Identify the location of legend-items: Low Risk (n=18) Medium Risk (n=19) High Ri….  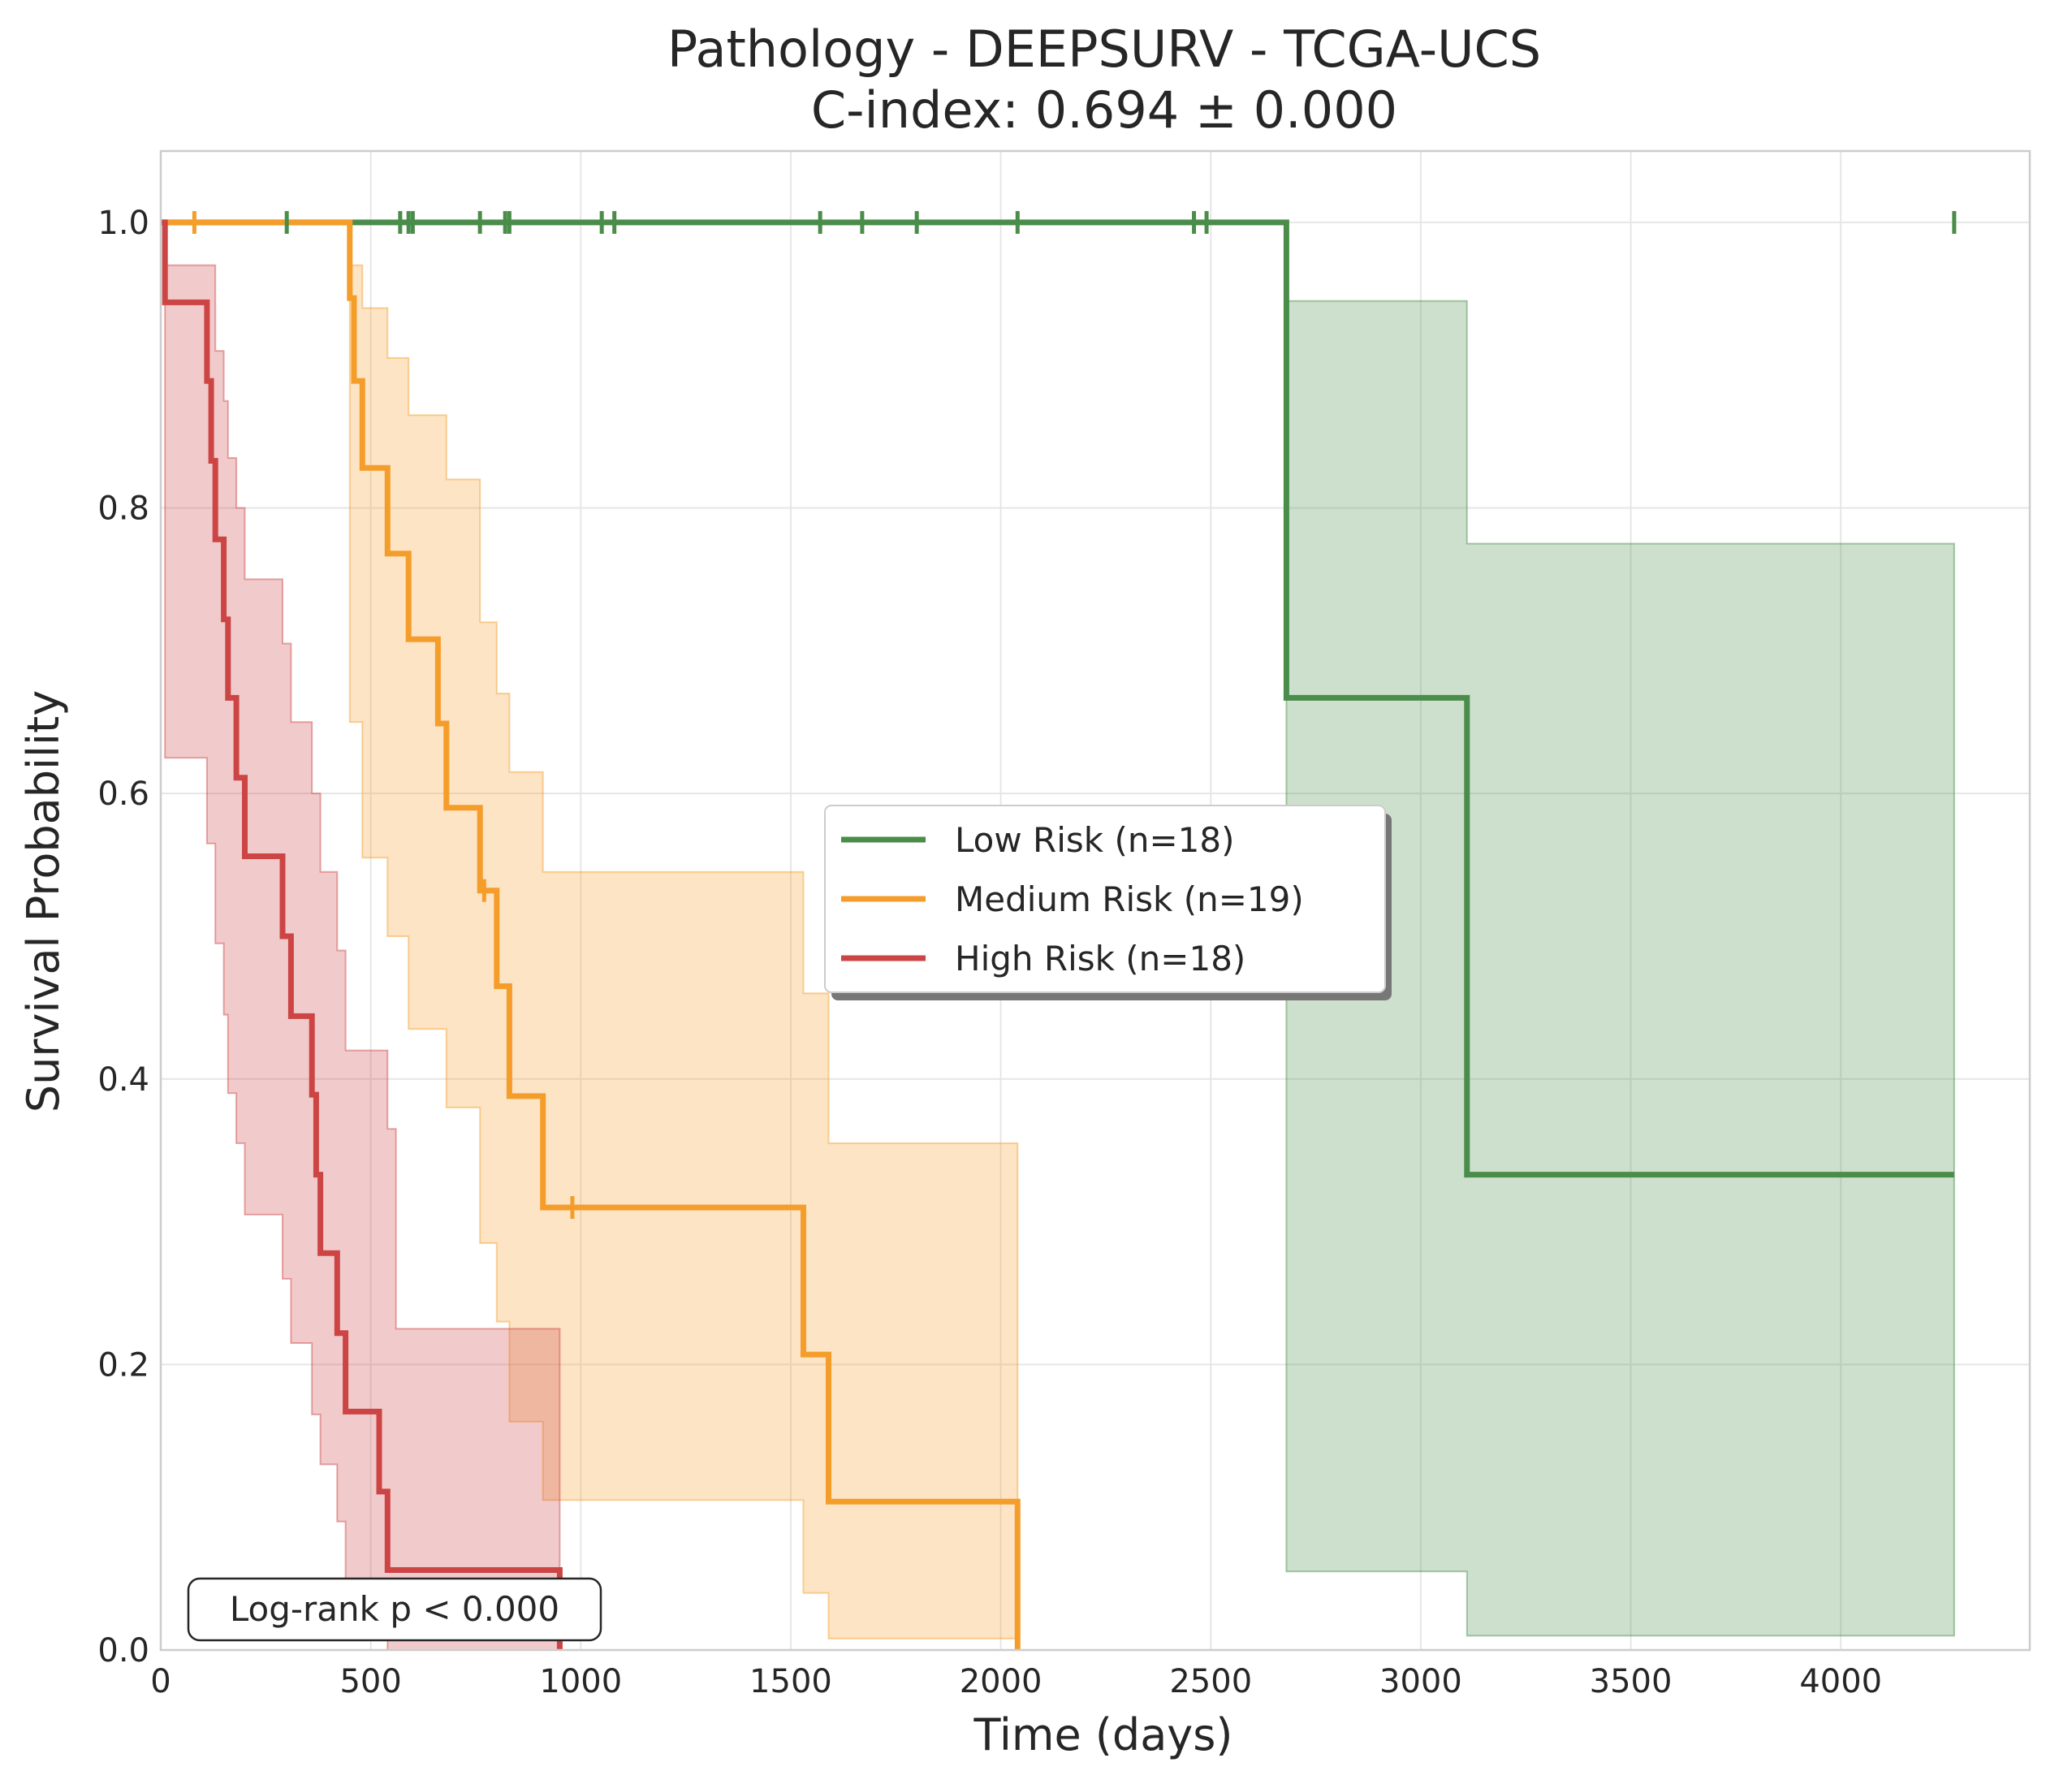
(1072, 899).